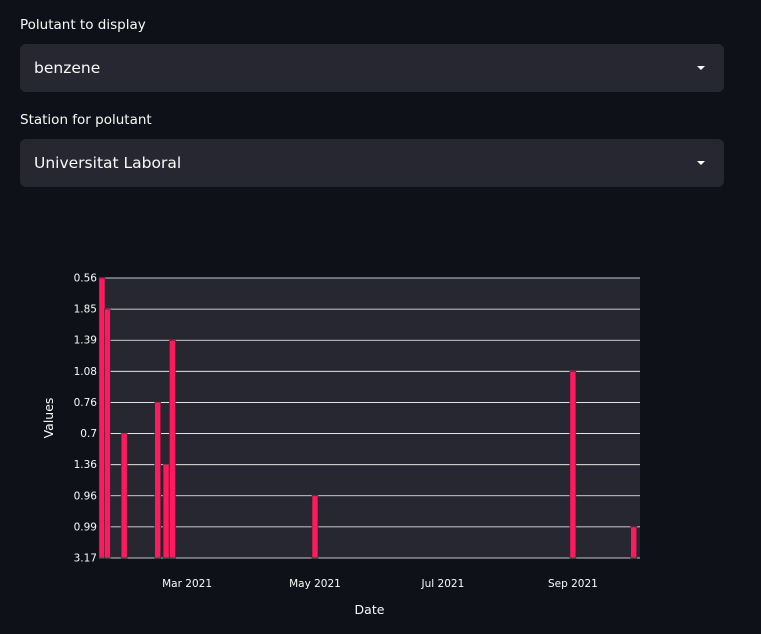 This screenshot has height=634, width=761. What do you see at coordinates (86, 120) in the screenshot?
I see `station-select-label: Station for polutant` at bounding box center [86, 120].